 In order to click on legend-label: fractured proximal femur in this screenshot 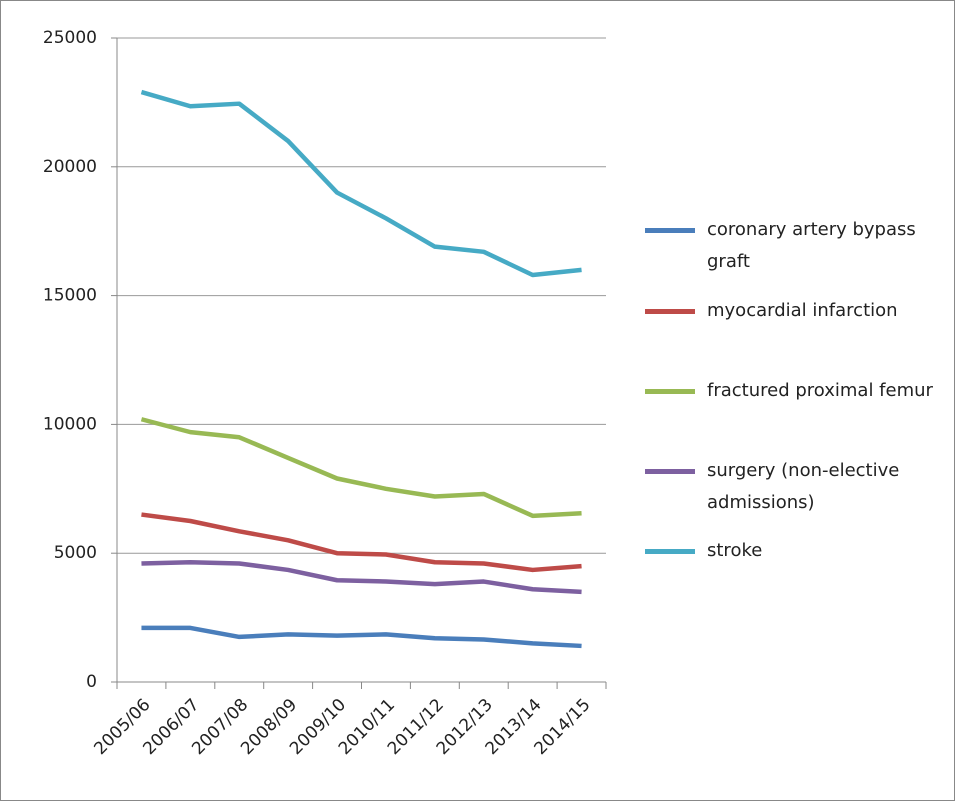, I will do `click(820, 390)`.